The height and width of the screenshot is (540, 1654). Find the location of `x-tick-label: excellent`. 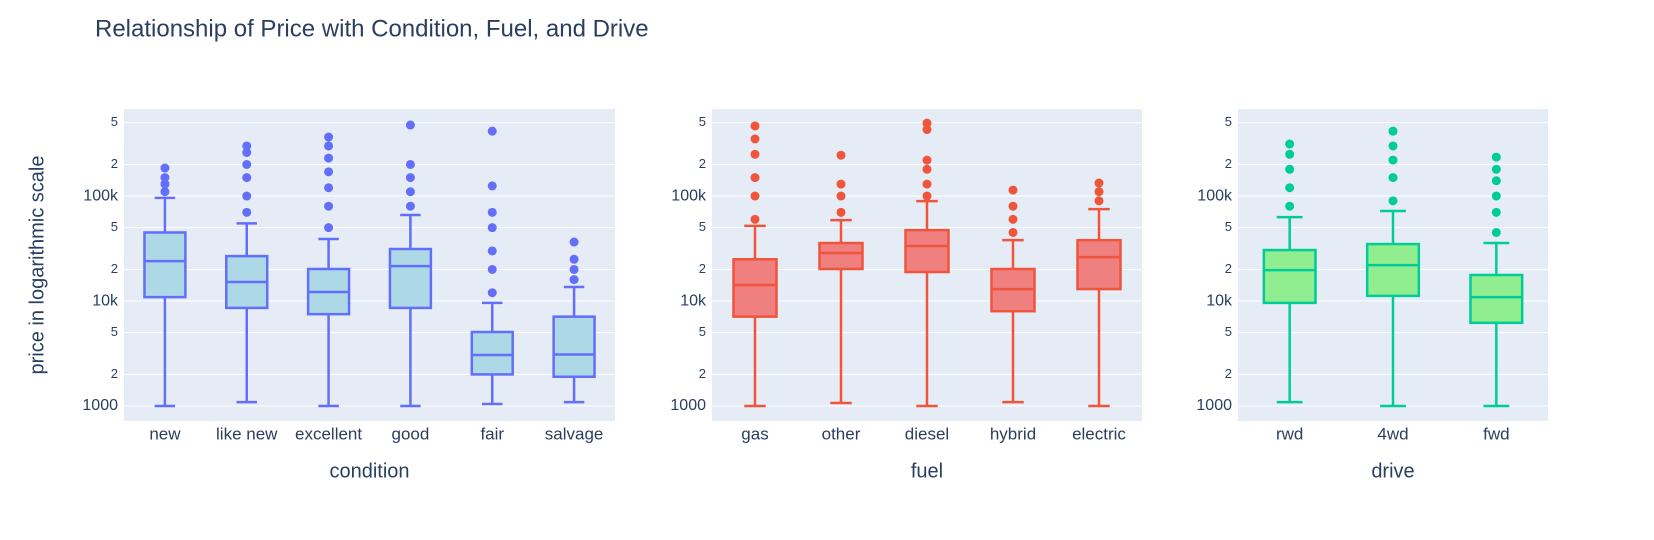

x-tick-label: excellent is located at coordinates (328, 433).